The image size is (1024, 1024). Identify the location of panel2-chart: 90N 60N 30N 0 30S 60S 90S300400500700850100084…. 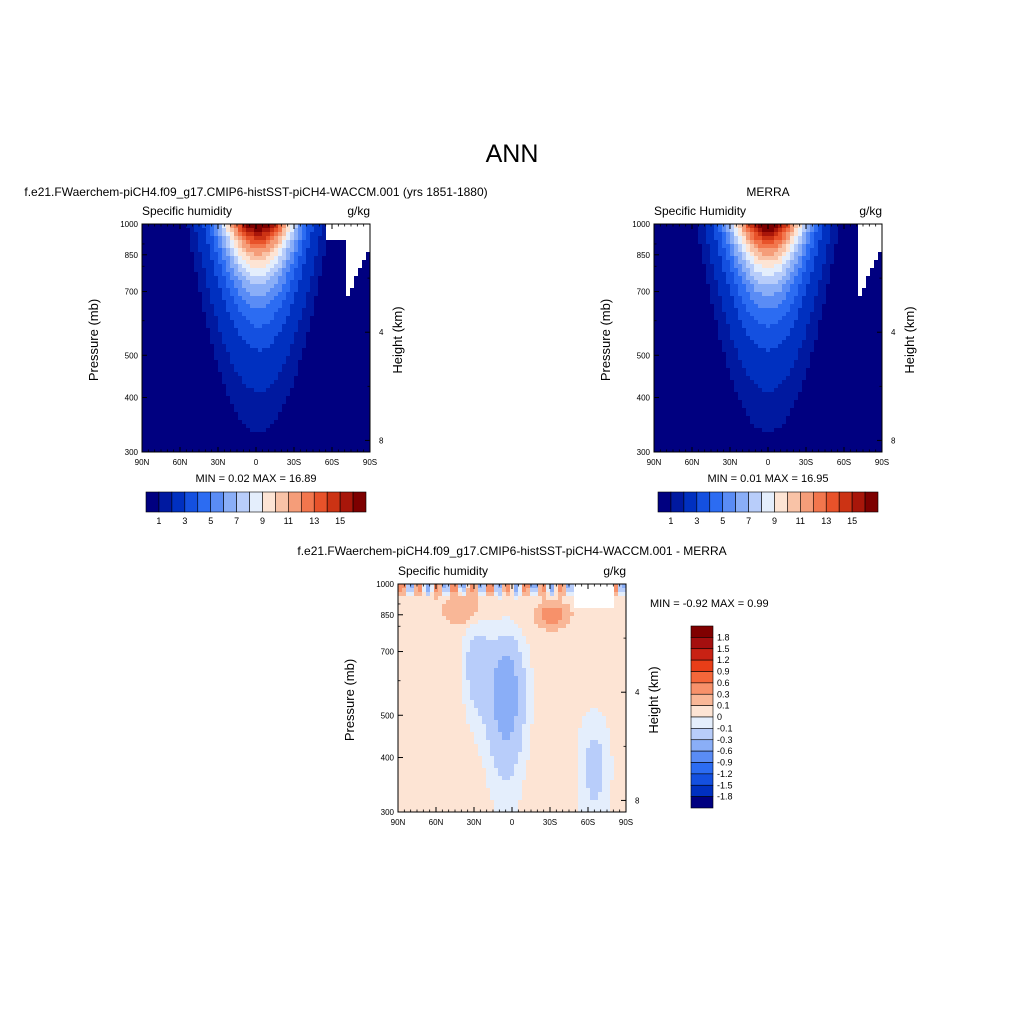
(757, 365).